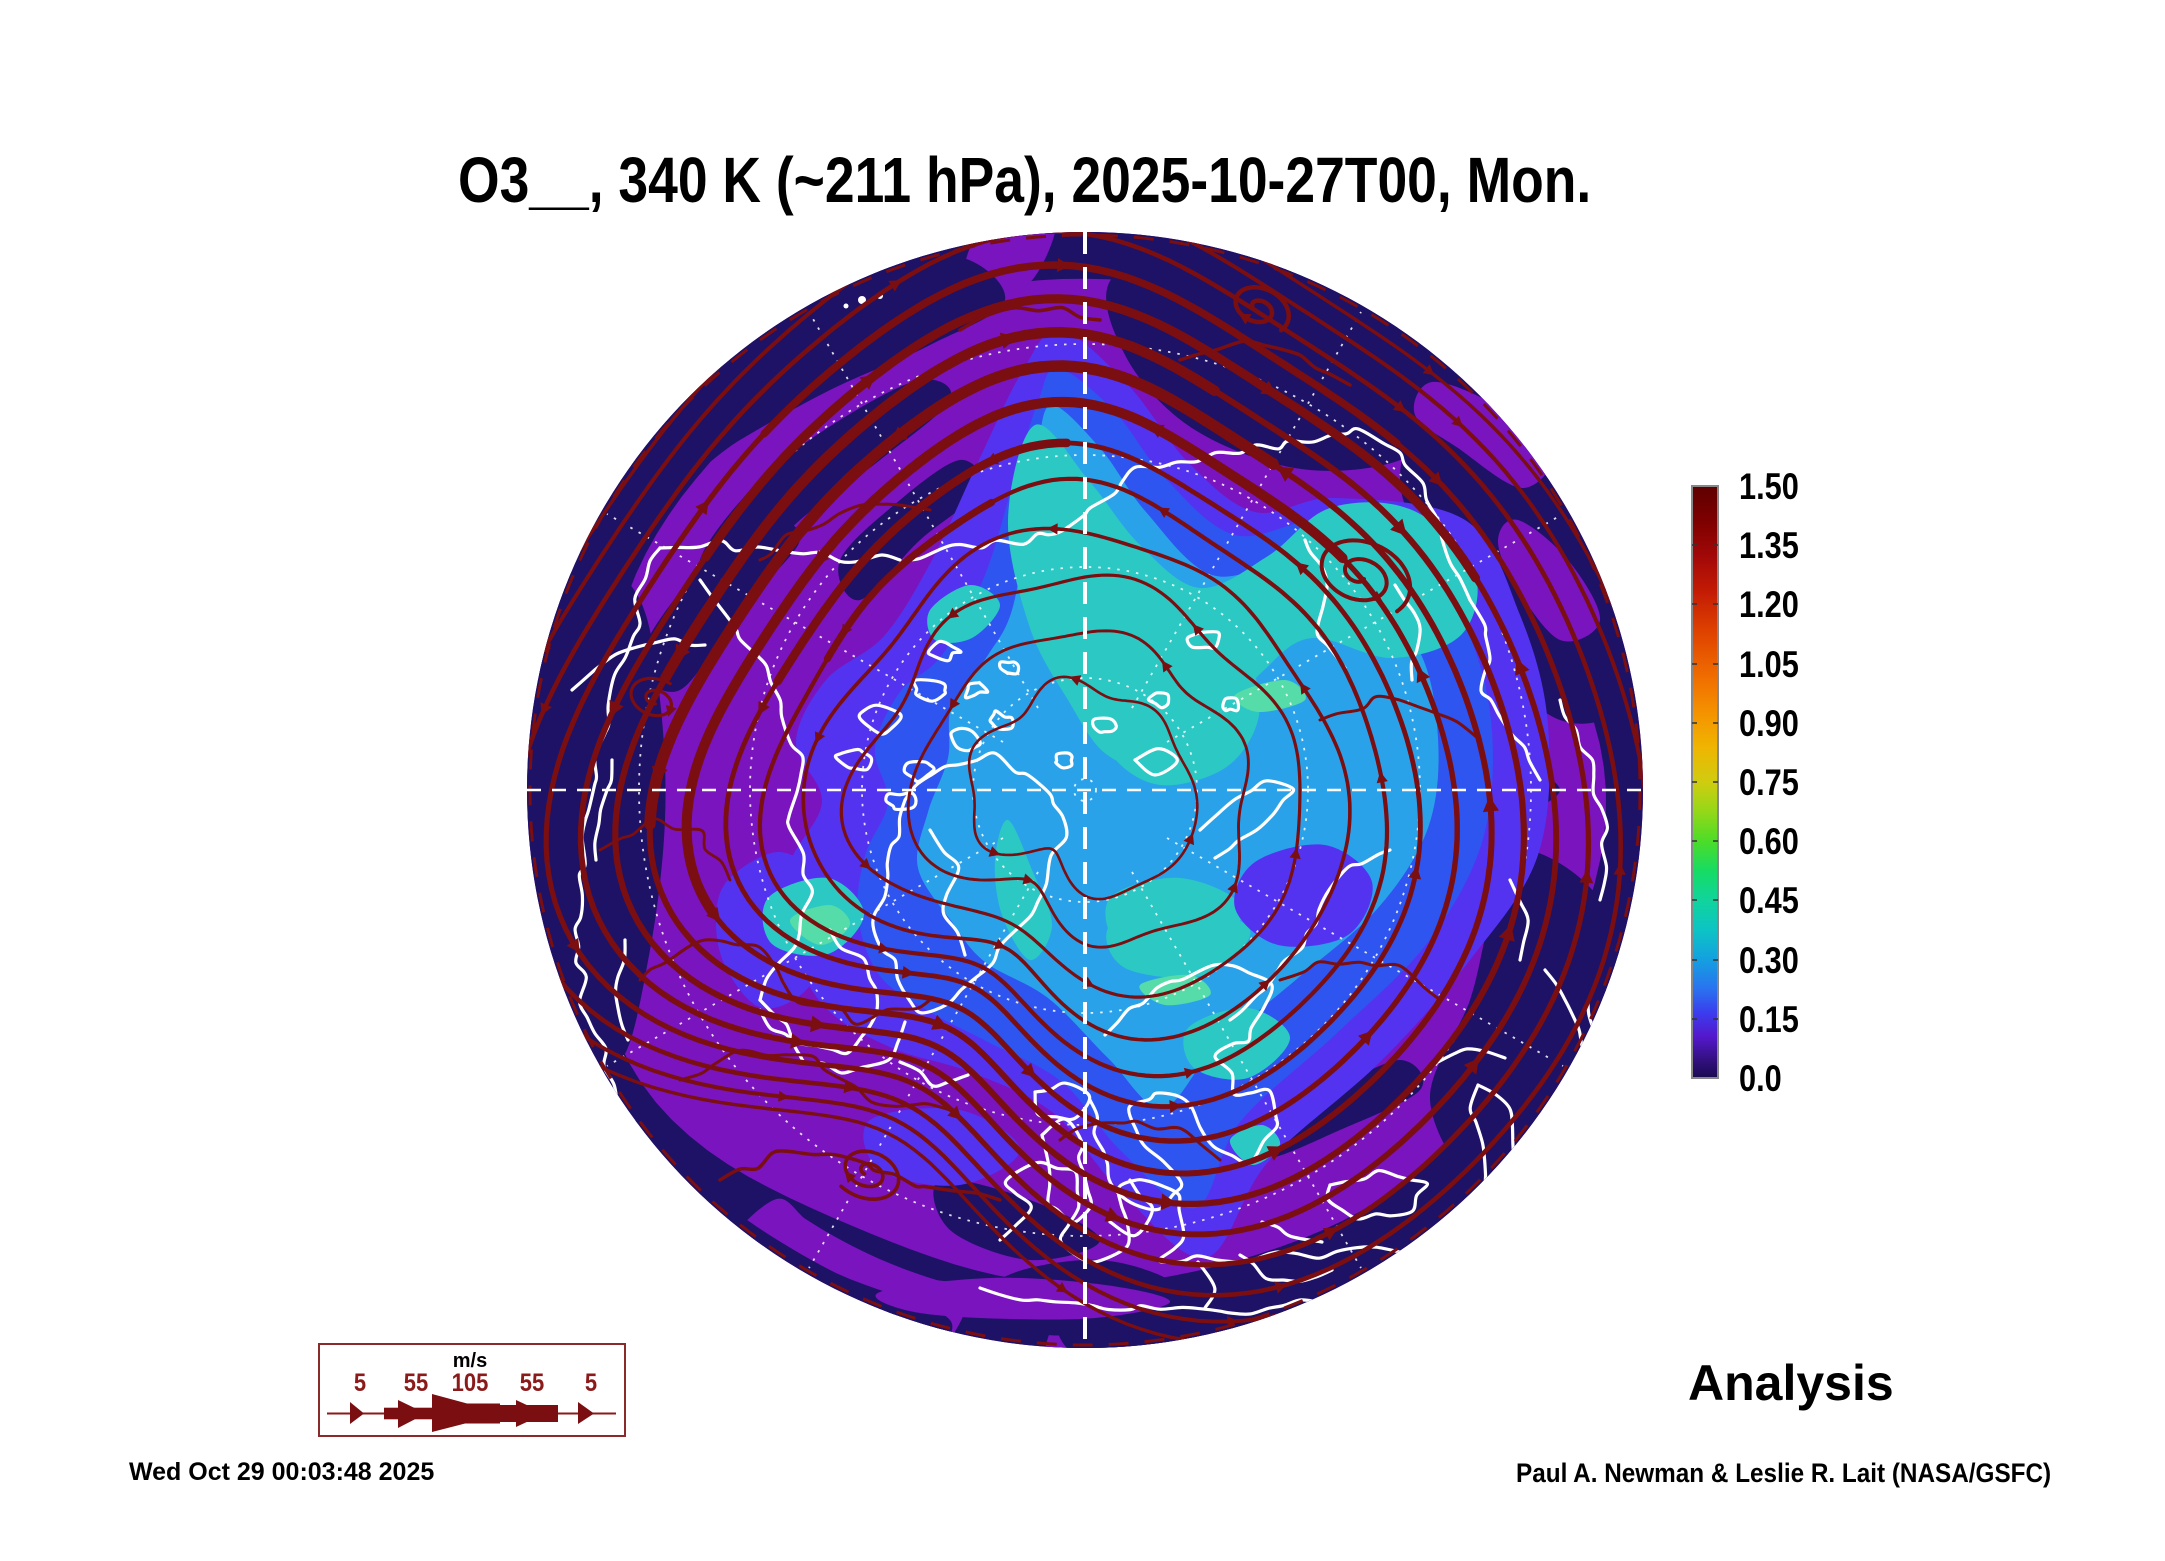 The height and width of the screenshot is (1561, 2165). I want to click on svg-text: 105, so click(470, 1383).